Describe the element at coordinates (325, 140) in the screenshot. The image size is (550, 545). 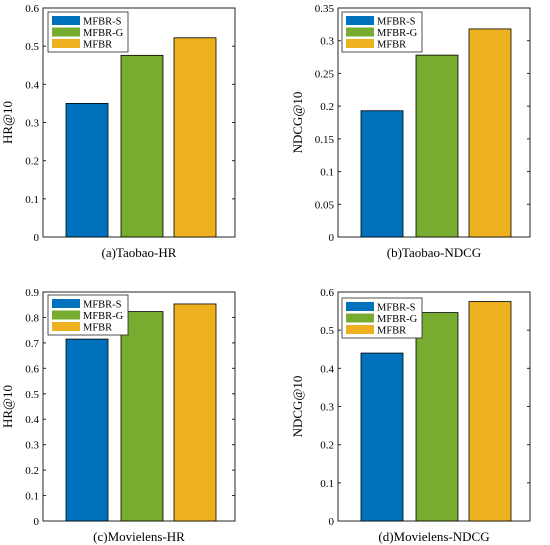
I see `y-tick-label: 0.15` at that location.